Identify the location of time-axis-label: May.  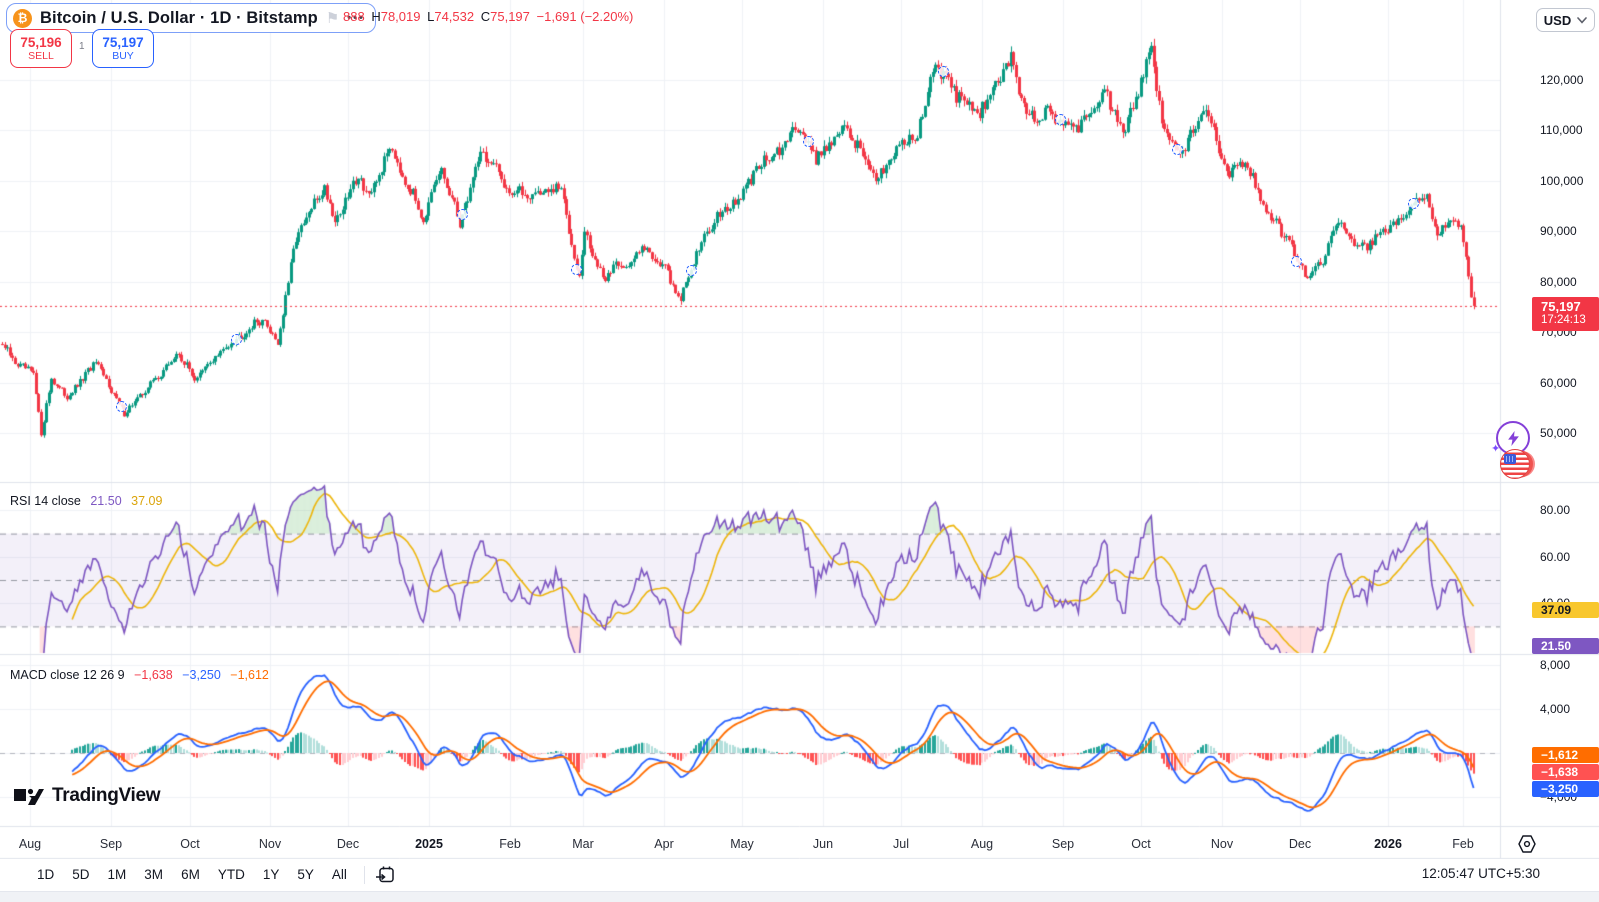
(742, 844).